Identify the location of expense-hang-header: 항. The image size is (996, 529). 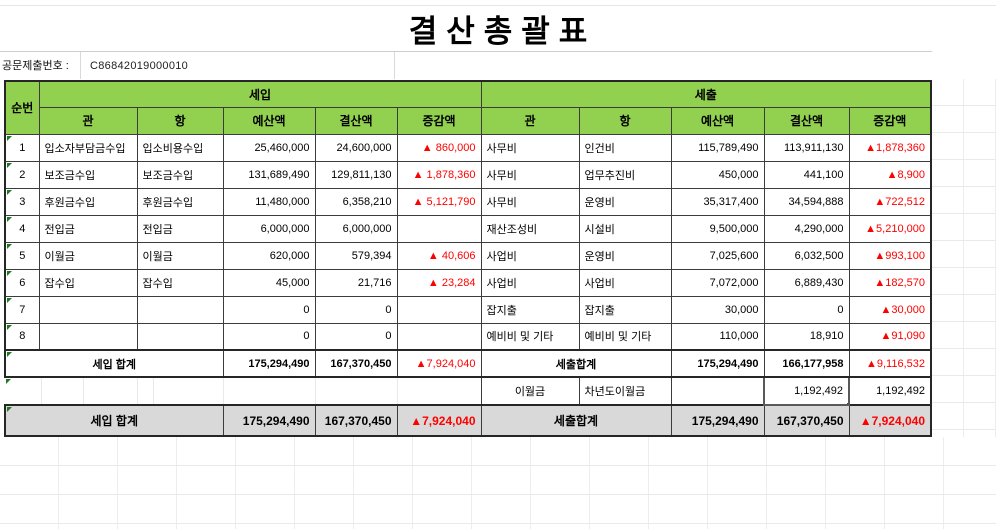
(625, 120).